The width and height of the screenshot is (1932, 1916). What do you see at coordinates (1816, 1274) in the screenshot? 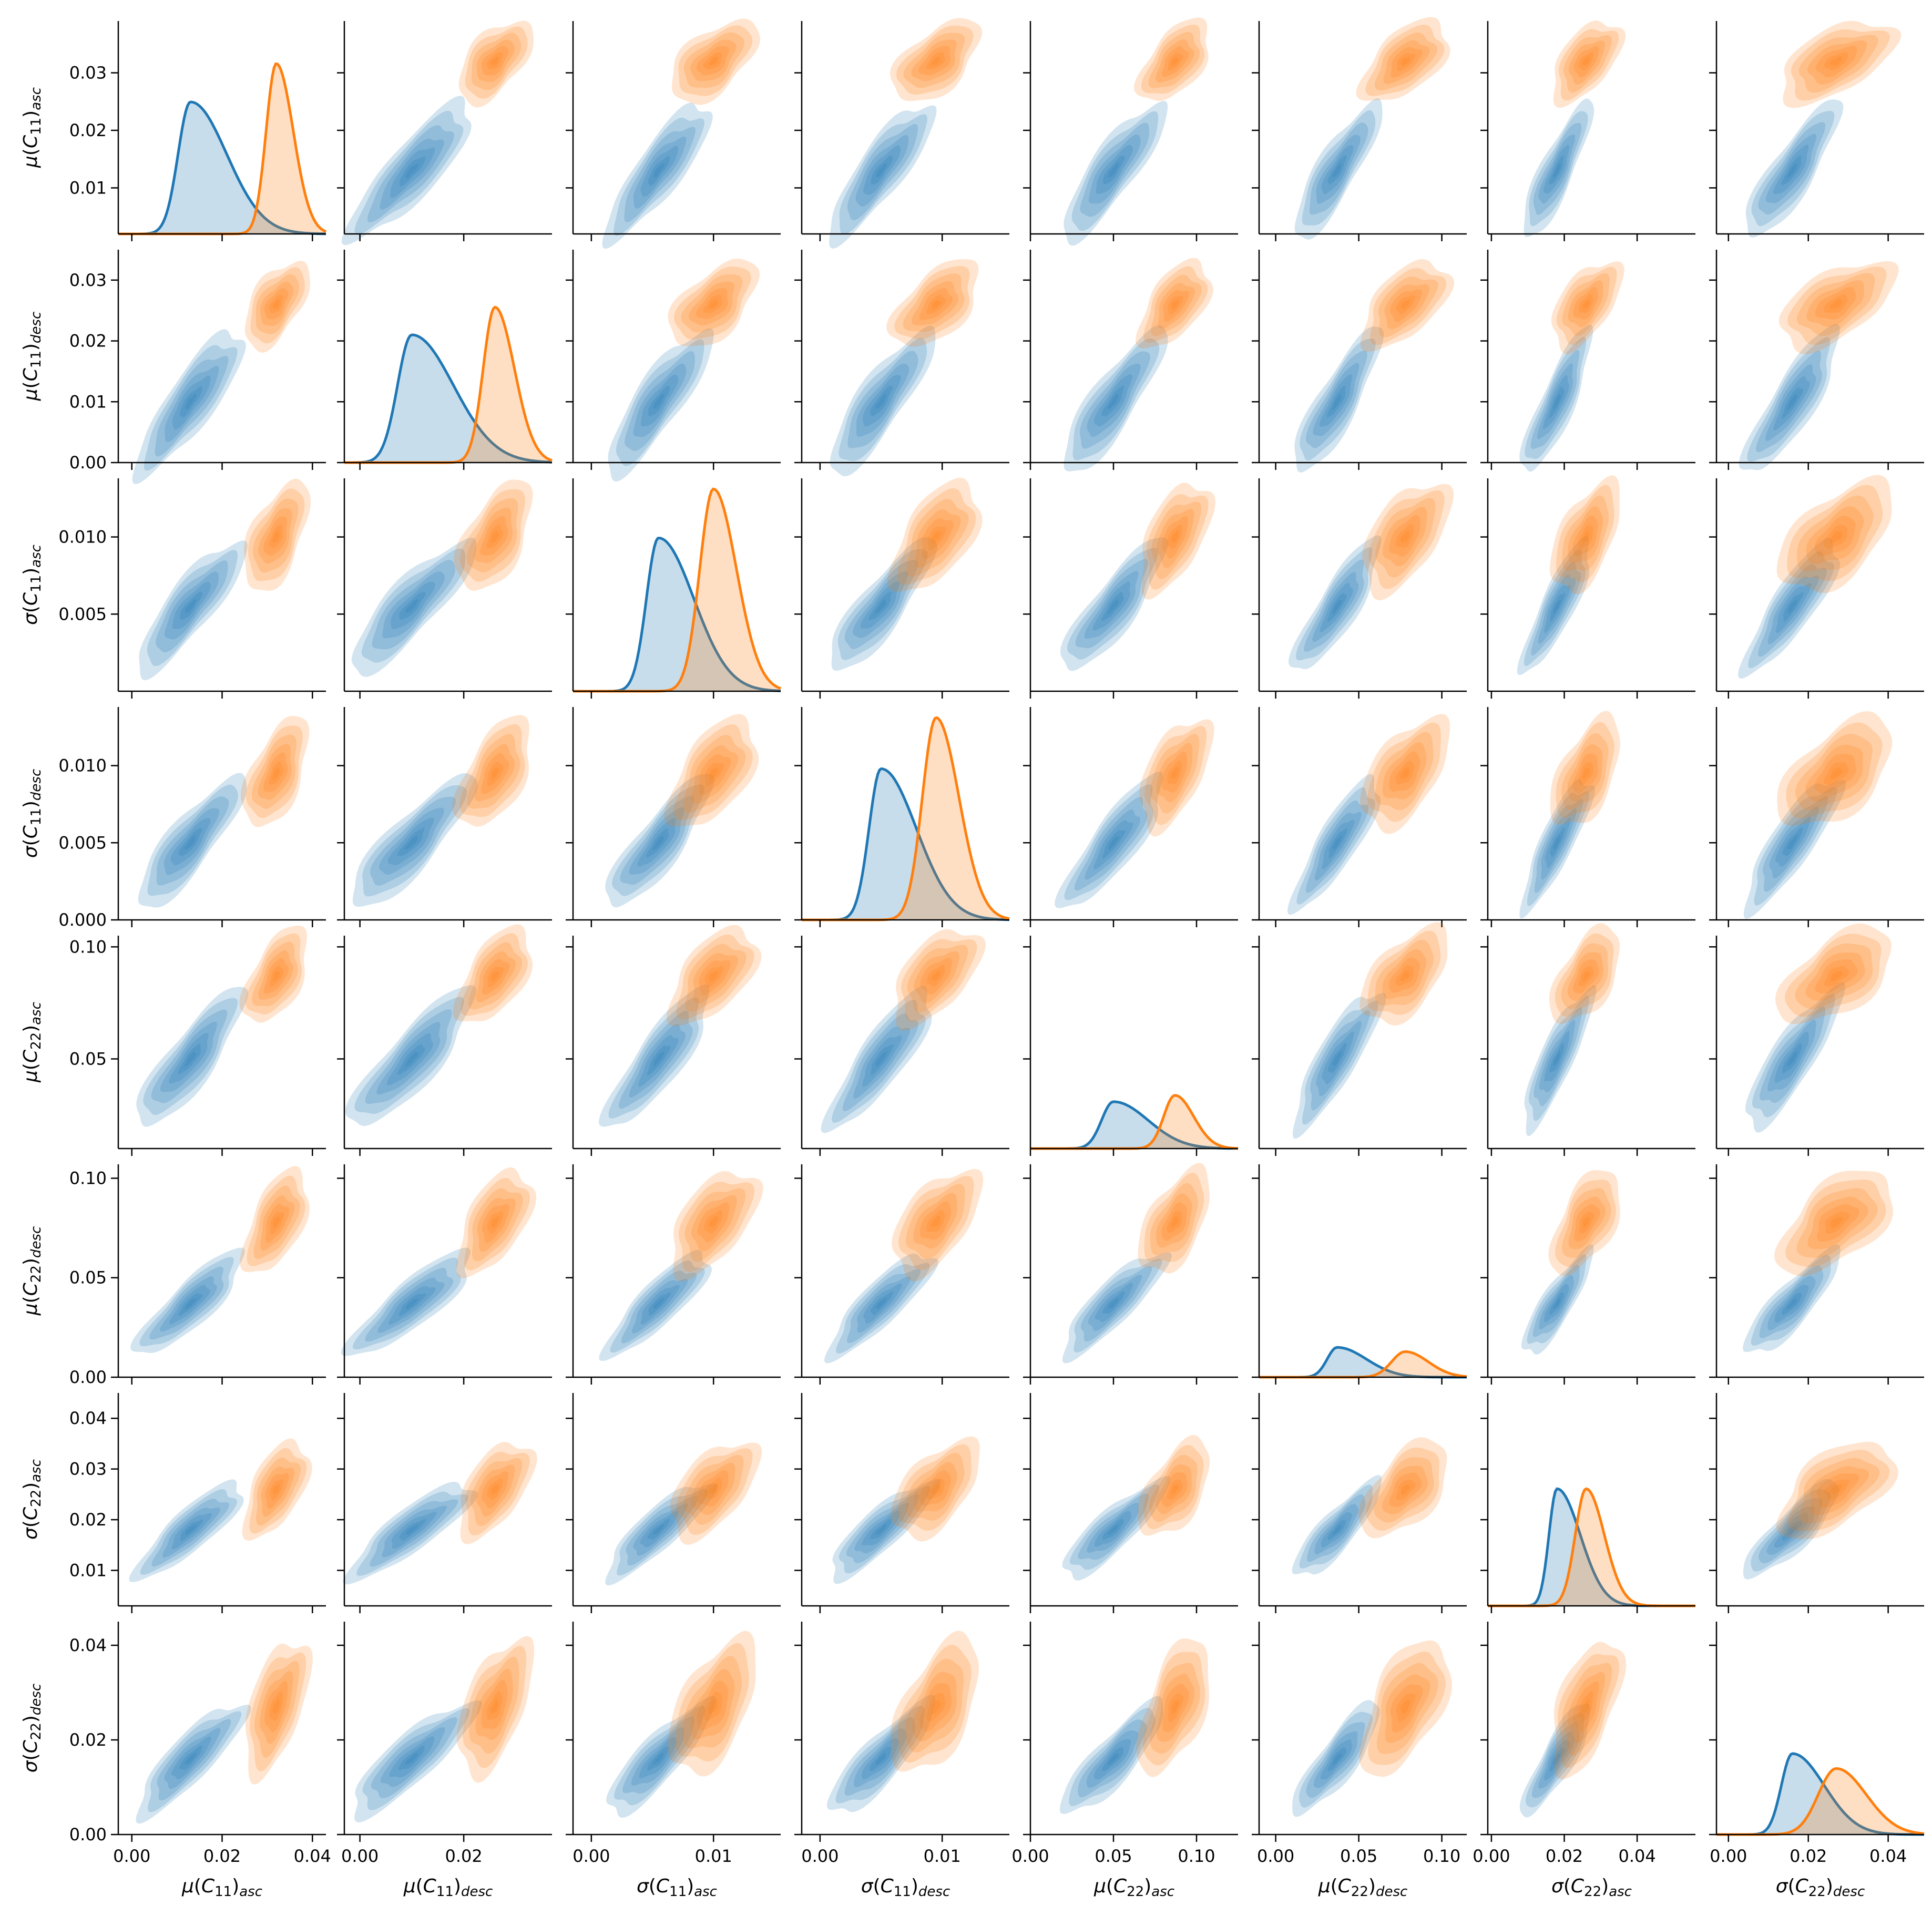
I see `subplot-r6-c8` at bounding box center [1816, 1274].